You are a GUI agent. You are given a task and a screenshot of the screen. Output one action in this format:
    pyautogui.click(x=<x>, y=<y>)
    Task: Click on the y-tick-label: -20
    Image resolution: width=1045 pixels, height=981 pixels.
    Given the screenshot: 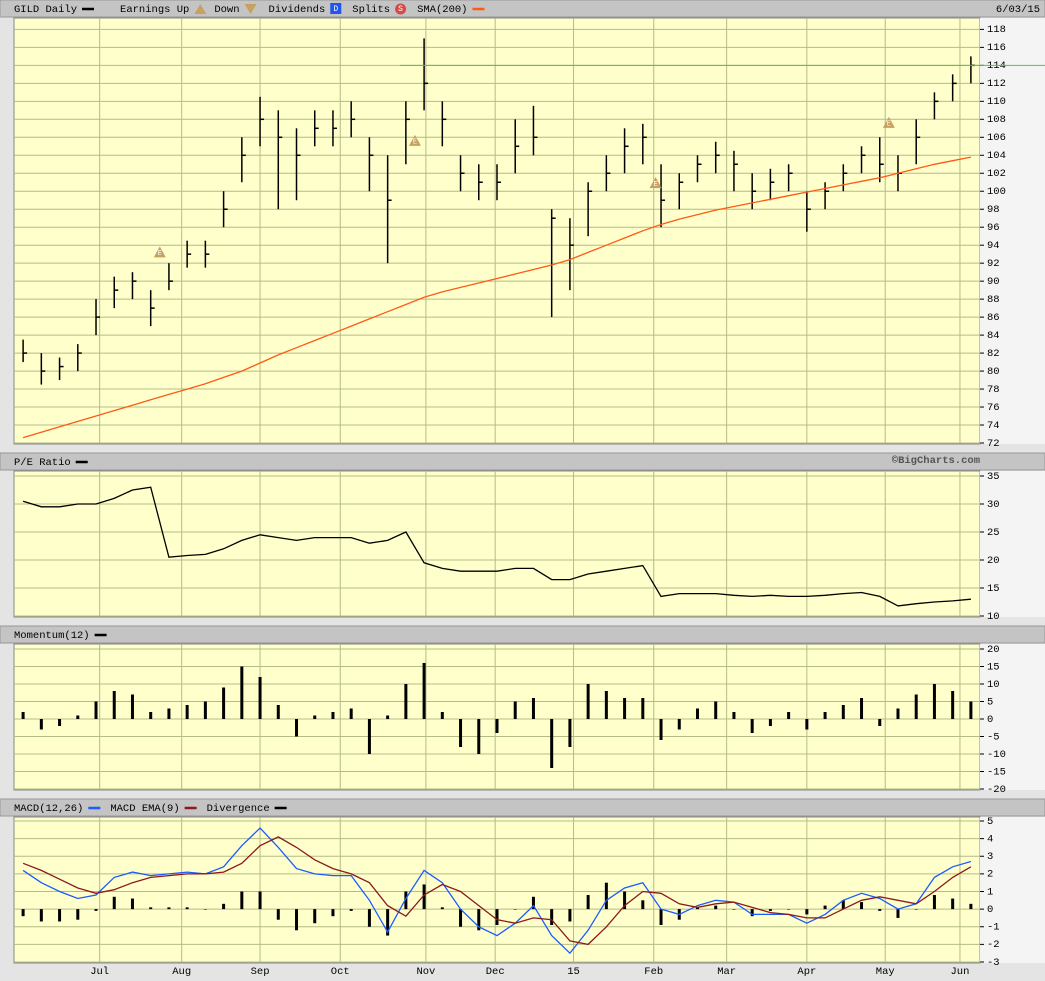 What is the action you would take?
    pyautogui.click(x=996, y=790)
    